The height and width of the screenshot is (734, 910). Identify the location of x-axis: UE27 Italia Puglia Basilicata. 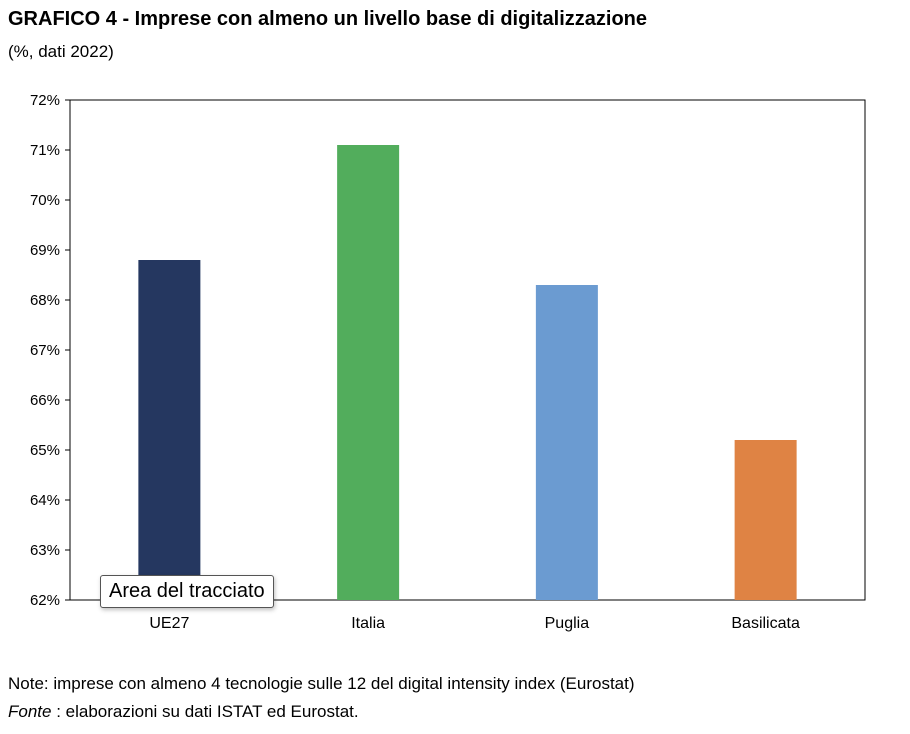
(474, 623).